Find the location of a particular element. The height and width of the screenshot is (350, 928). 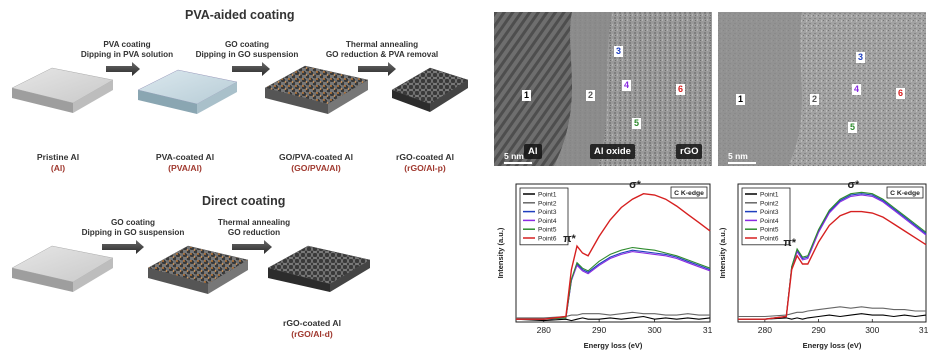

tem-left-point-5: 5 is located at coordinates (637, 123).